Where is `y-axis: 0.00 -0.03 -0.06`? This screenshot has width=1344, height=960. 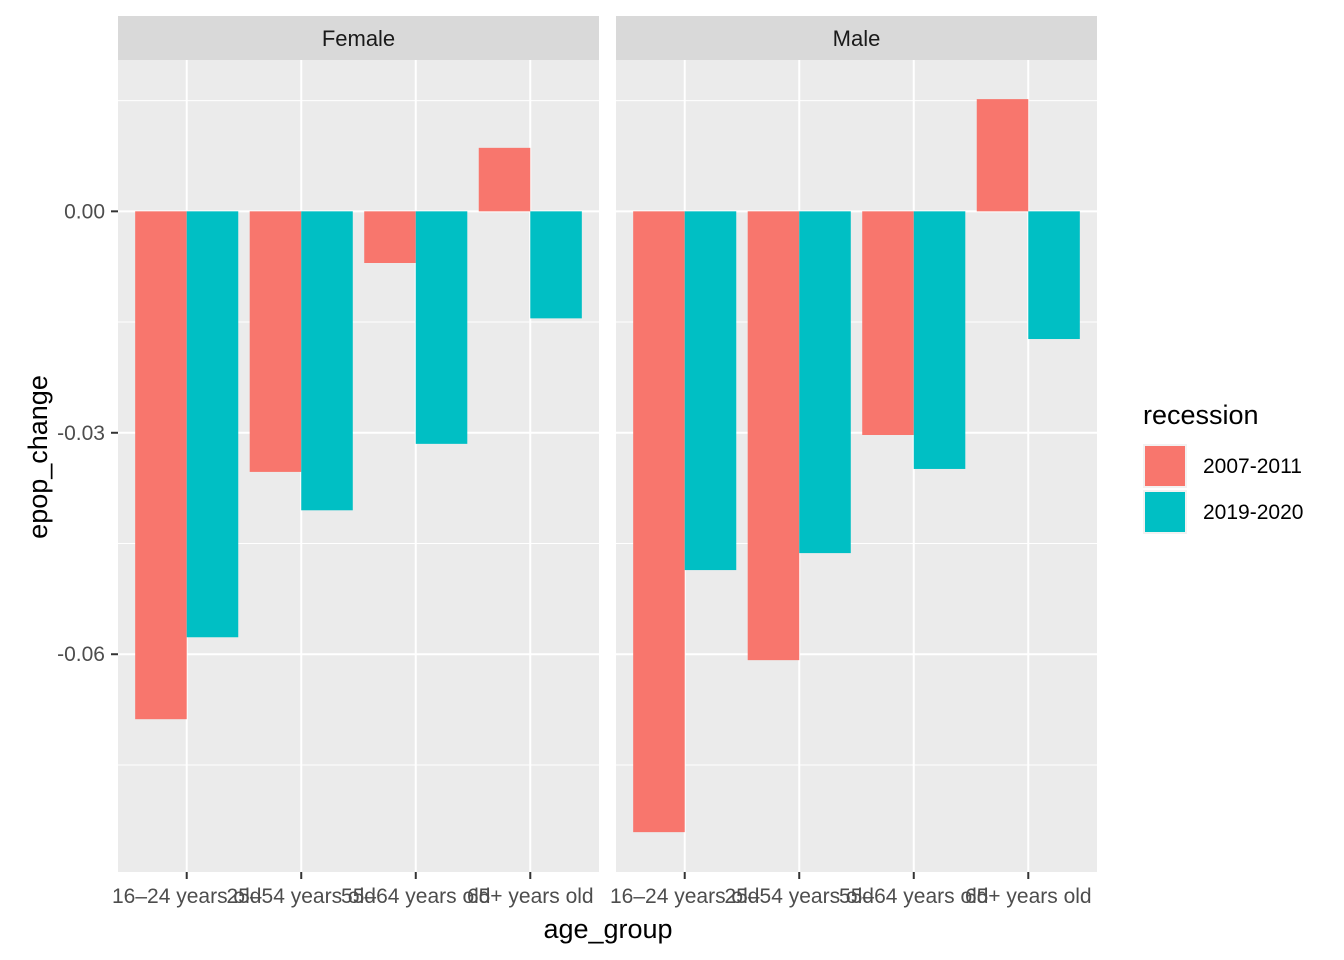 y-axis: 0.00 -0.03 -0.06 is located at coordinates (87, 433).